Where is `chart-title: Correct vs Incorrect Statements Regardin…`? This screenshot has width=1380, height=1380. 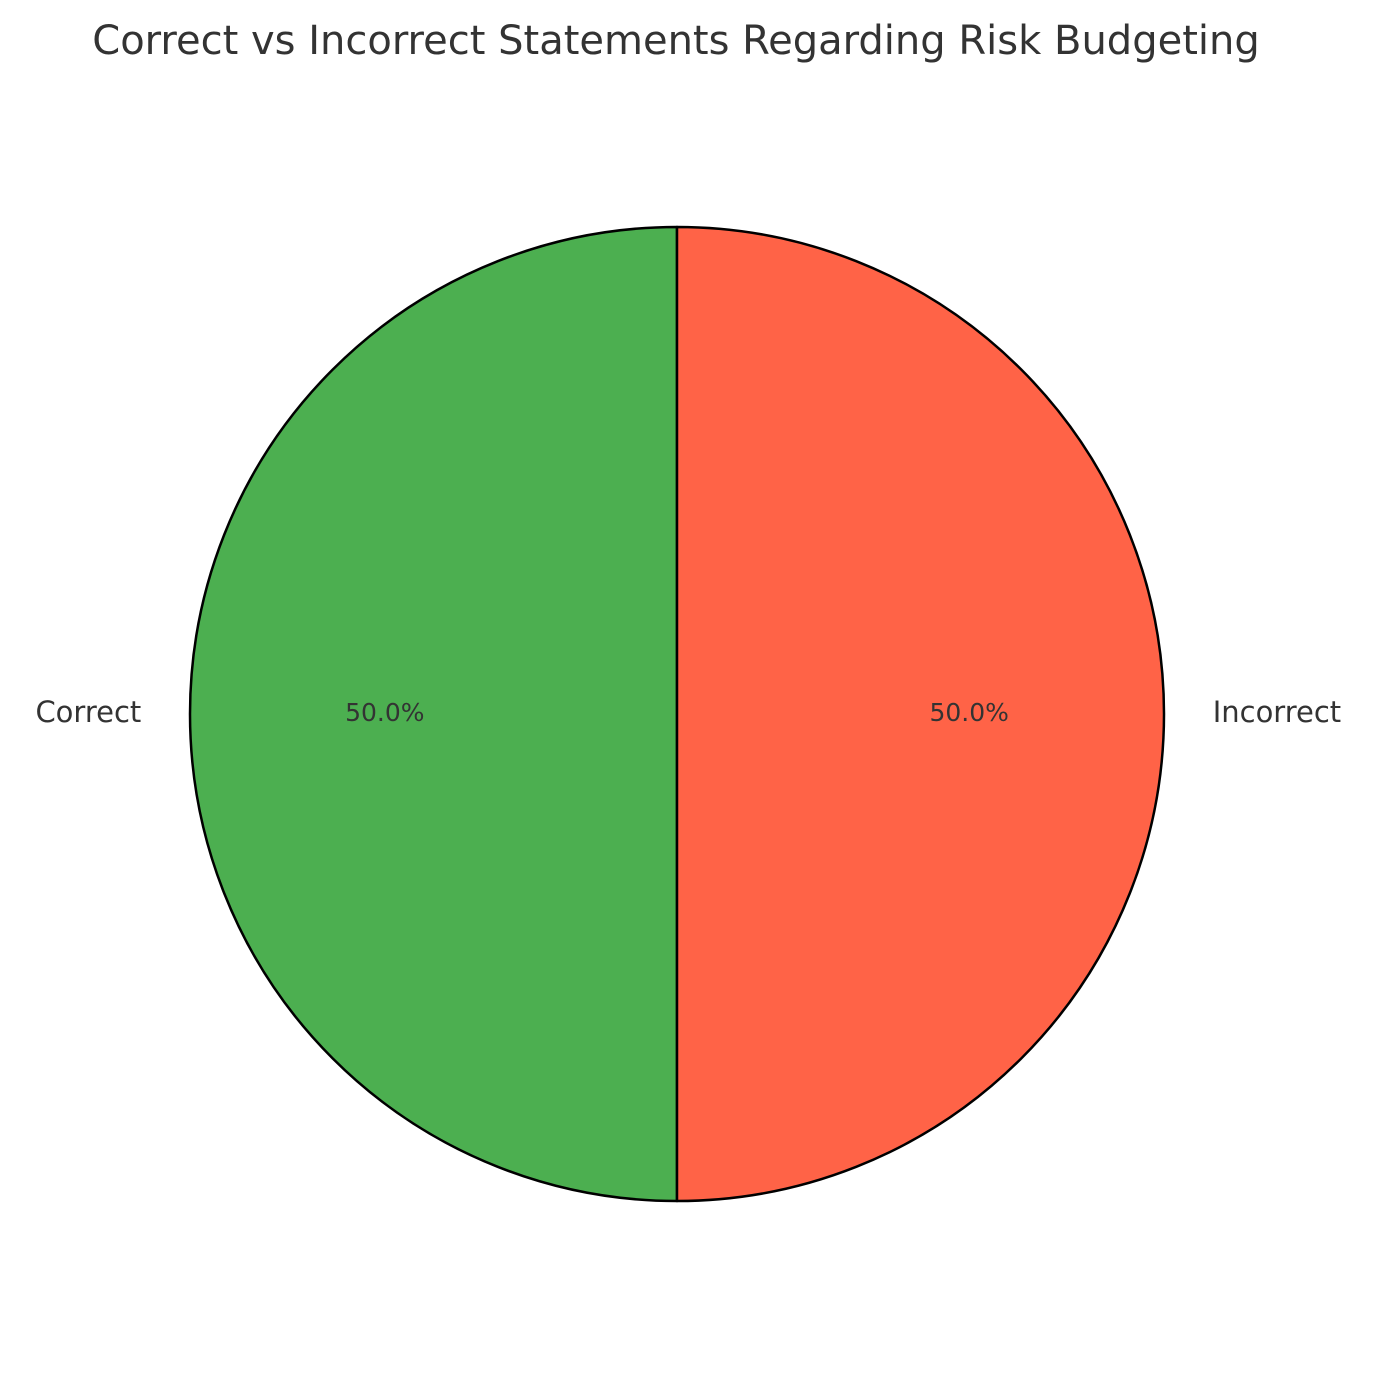
chart-title: Correct vs Incorrect Statements Regardin… is located at coordinates (675, 41).